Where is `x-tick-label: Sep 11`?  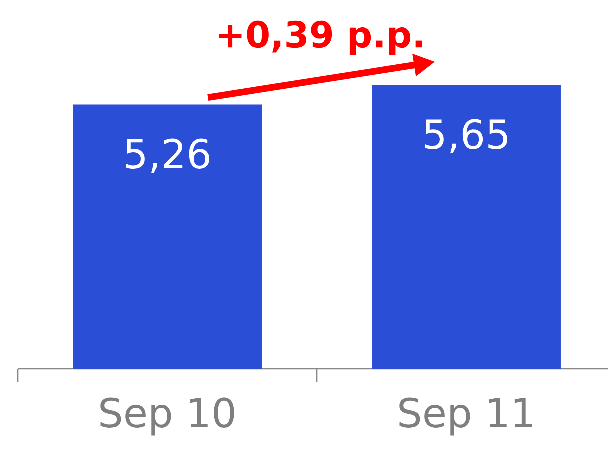
x-tick-label: Sep 11 is located at coordinates (466, 417).